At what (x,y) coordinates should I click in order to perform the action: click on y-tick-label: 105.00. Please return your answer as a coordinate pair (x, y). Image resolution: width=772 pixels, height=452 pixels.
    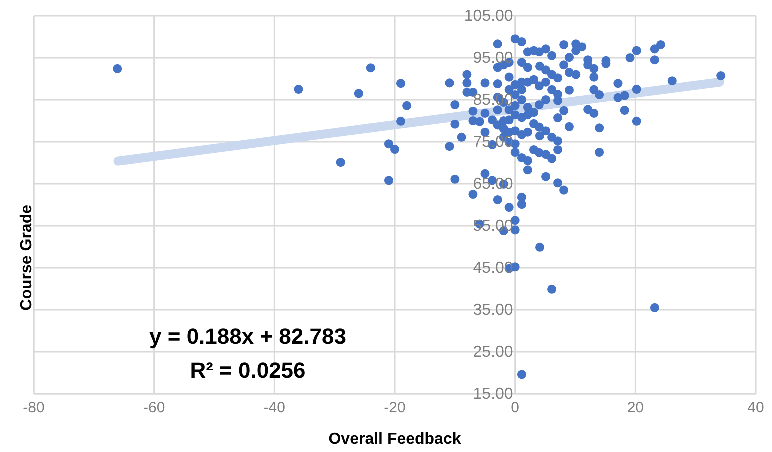
    Looking at the image, I should click on (489, 16).